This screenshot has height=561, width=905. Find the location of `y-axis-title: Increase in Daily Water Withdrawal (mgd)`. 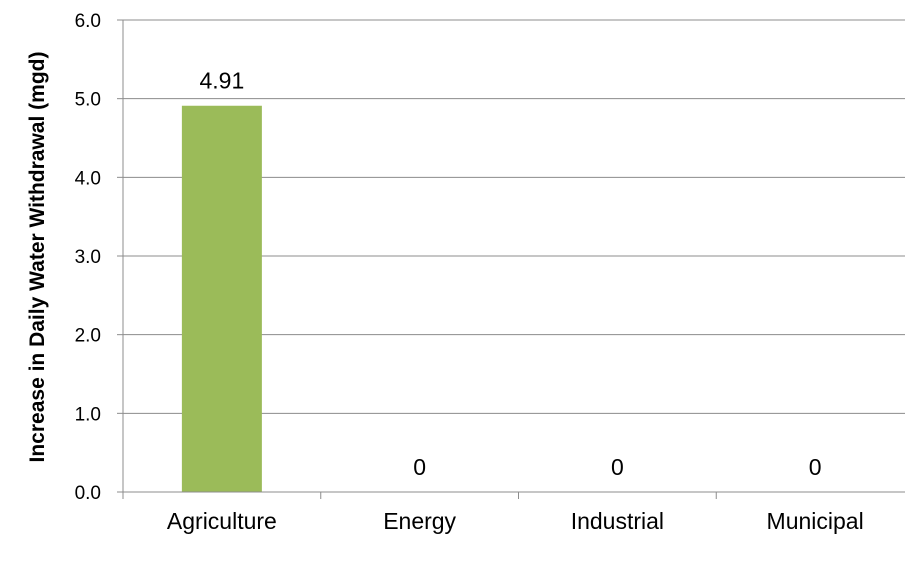

y-axis-title: Increase in Daily Water Withdrawal (mgd) is located at coordinates (37, 257).